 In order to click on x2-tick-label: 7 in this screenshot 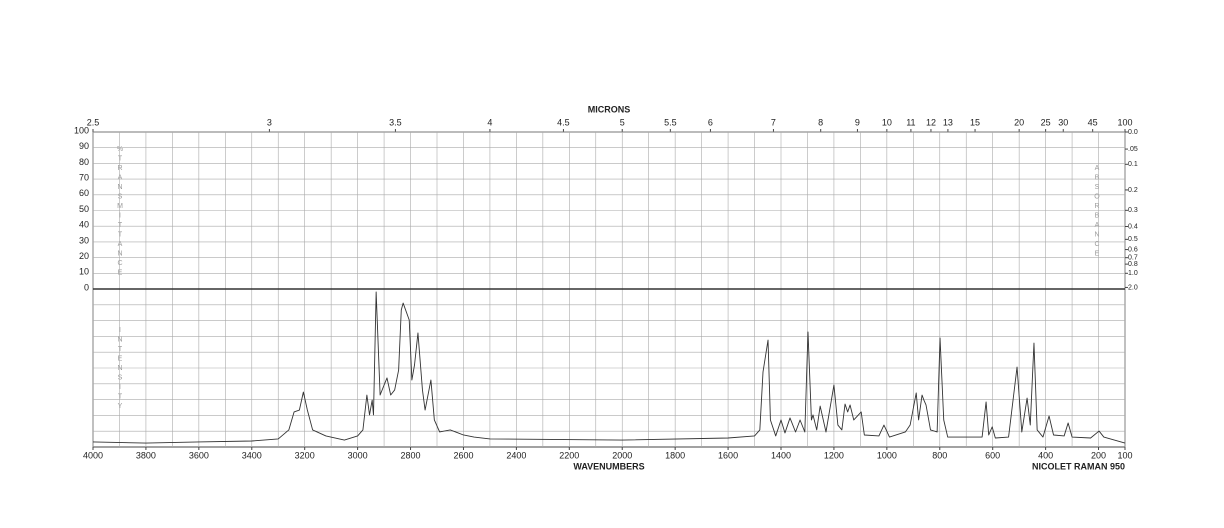, I will do `click(773, 122)`.